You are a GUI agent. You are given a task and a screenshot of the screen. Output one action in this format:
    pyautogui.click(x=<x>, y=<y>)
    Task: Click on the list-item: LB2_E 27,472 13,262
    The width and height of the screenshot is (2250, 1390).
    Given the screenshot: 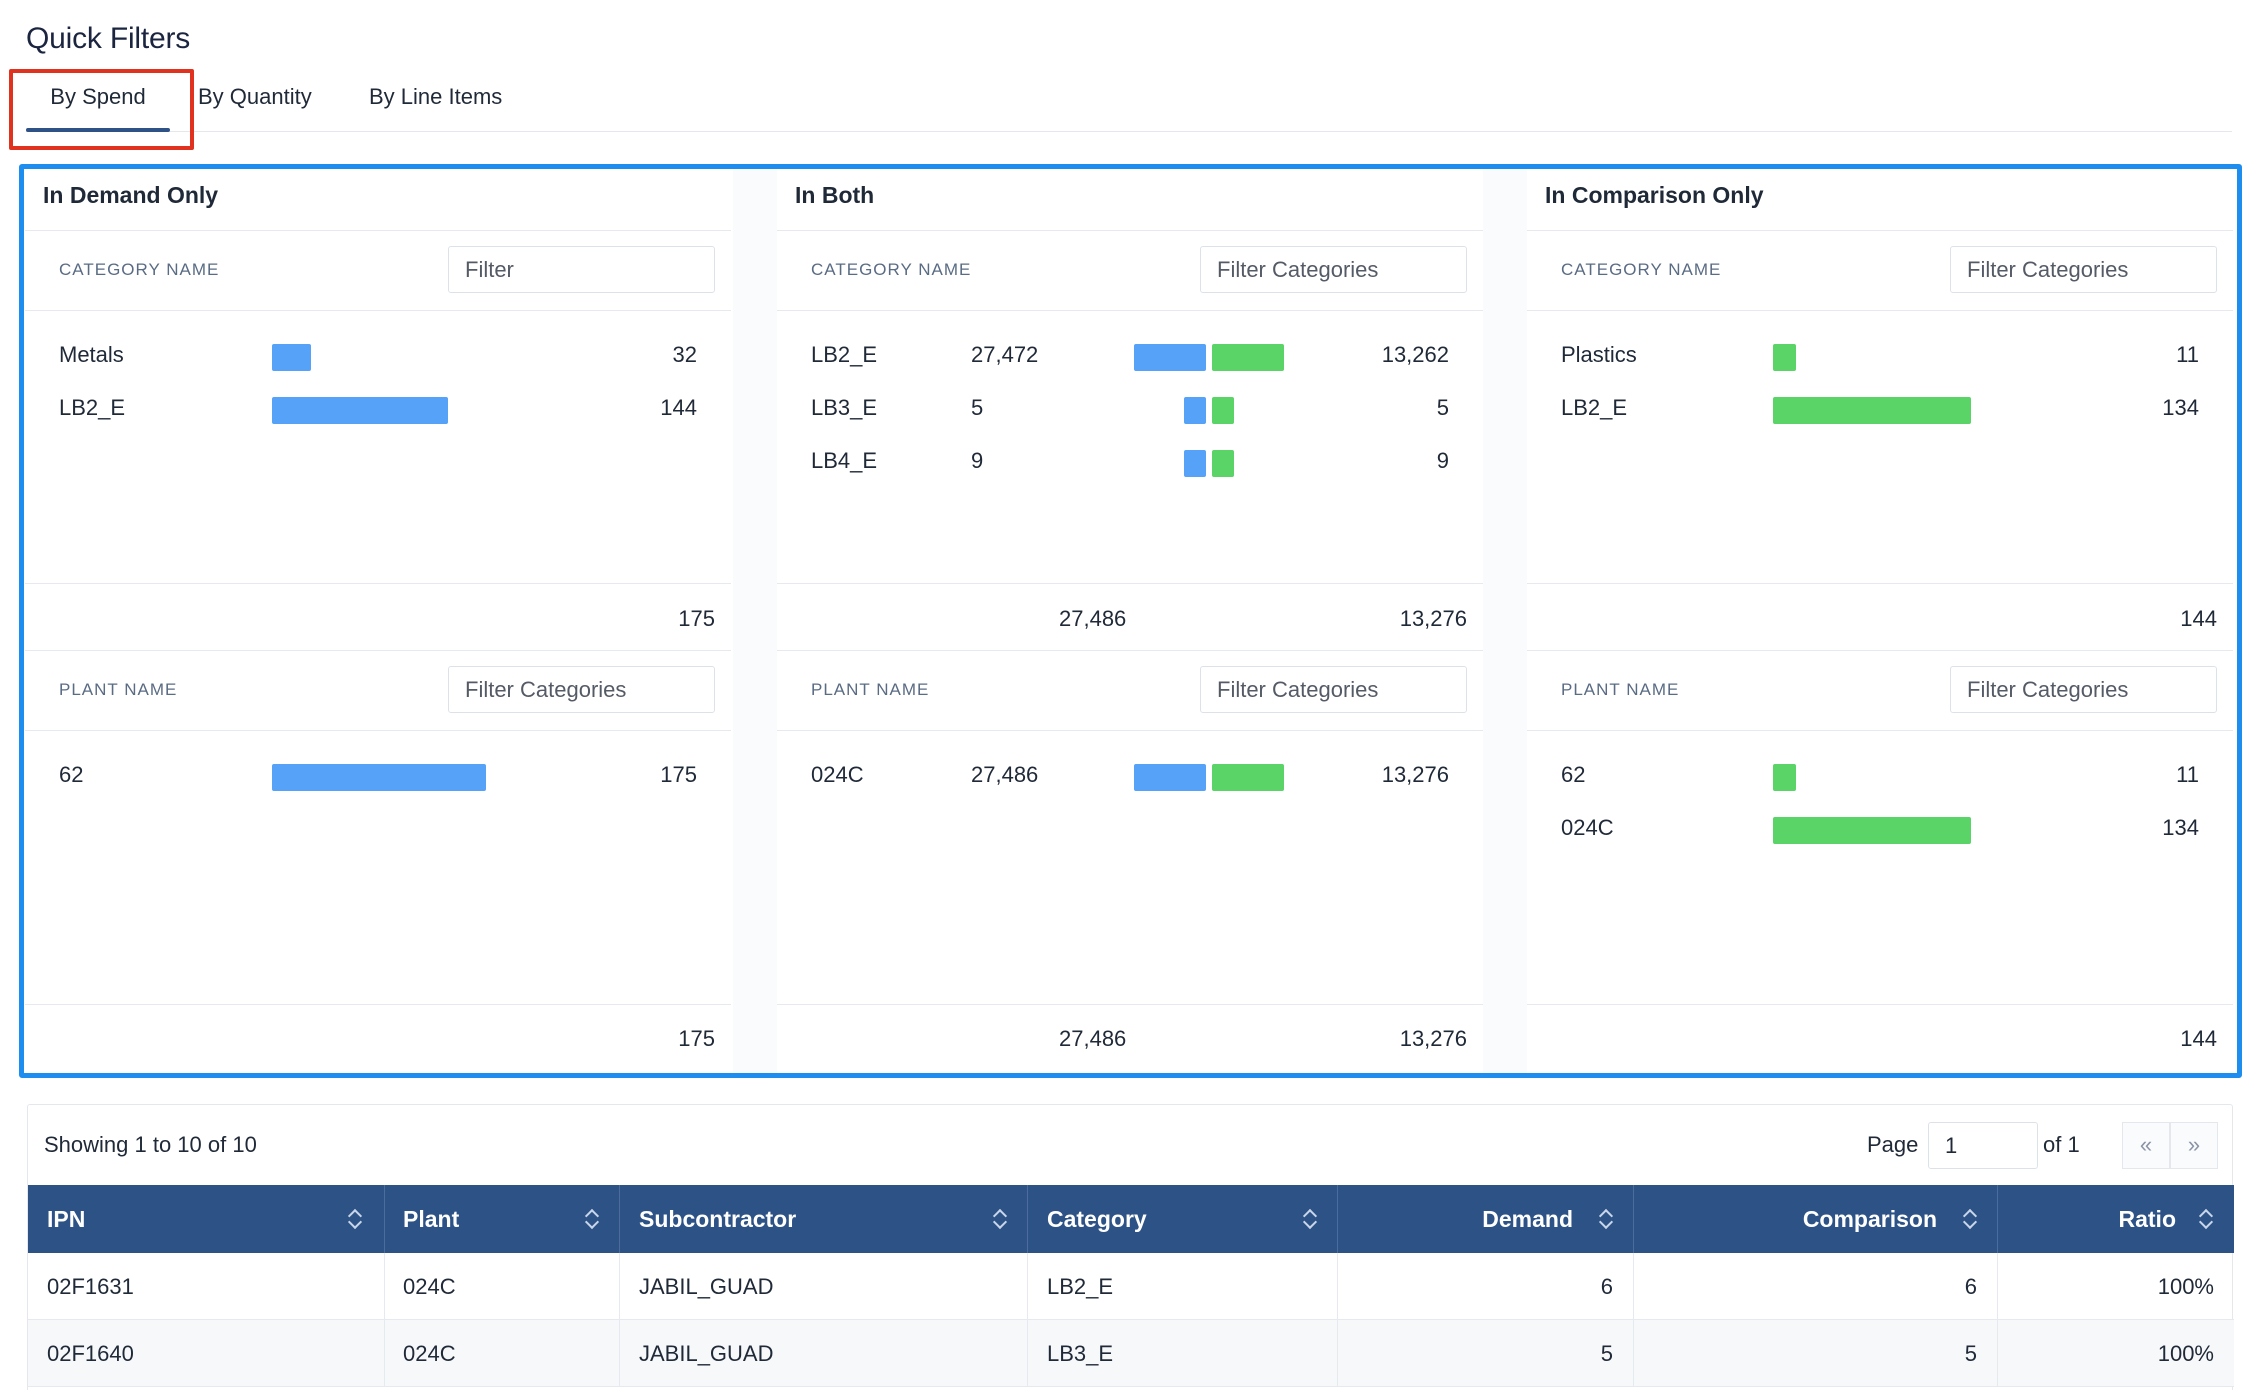 What is the action you would take?
    pyautogui.click(x=1130, y=362)
    